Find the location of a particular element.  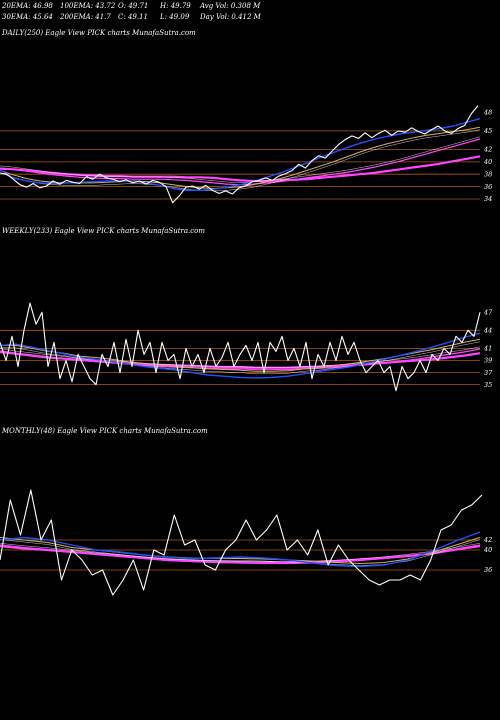

stat-avg-vol: Avg Vol: 0.308 M is located at coordinates (230, 6).